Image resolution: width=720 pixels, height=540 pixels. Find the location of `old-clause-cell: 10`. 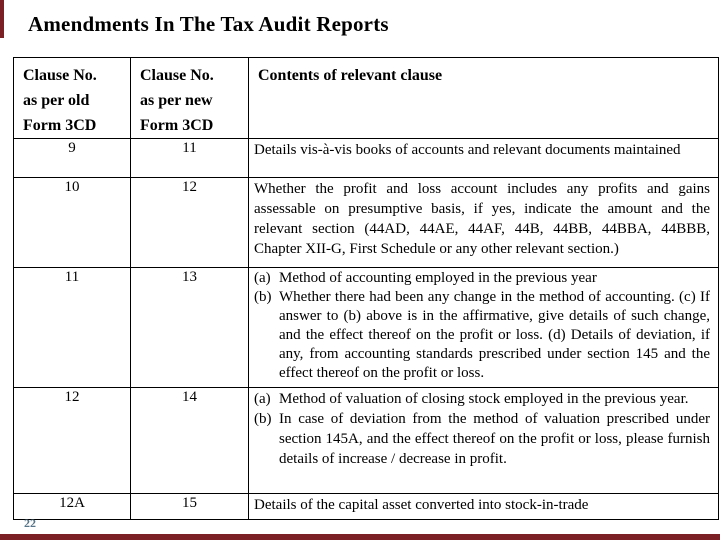

old-clause-cell: 10 is located at coordinates (72, 222).